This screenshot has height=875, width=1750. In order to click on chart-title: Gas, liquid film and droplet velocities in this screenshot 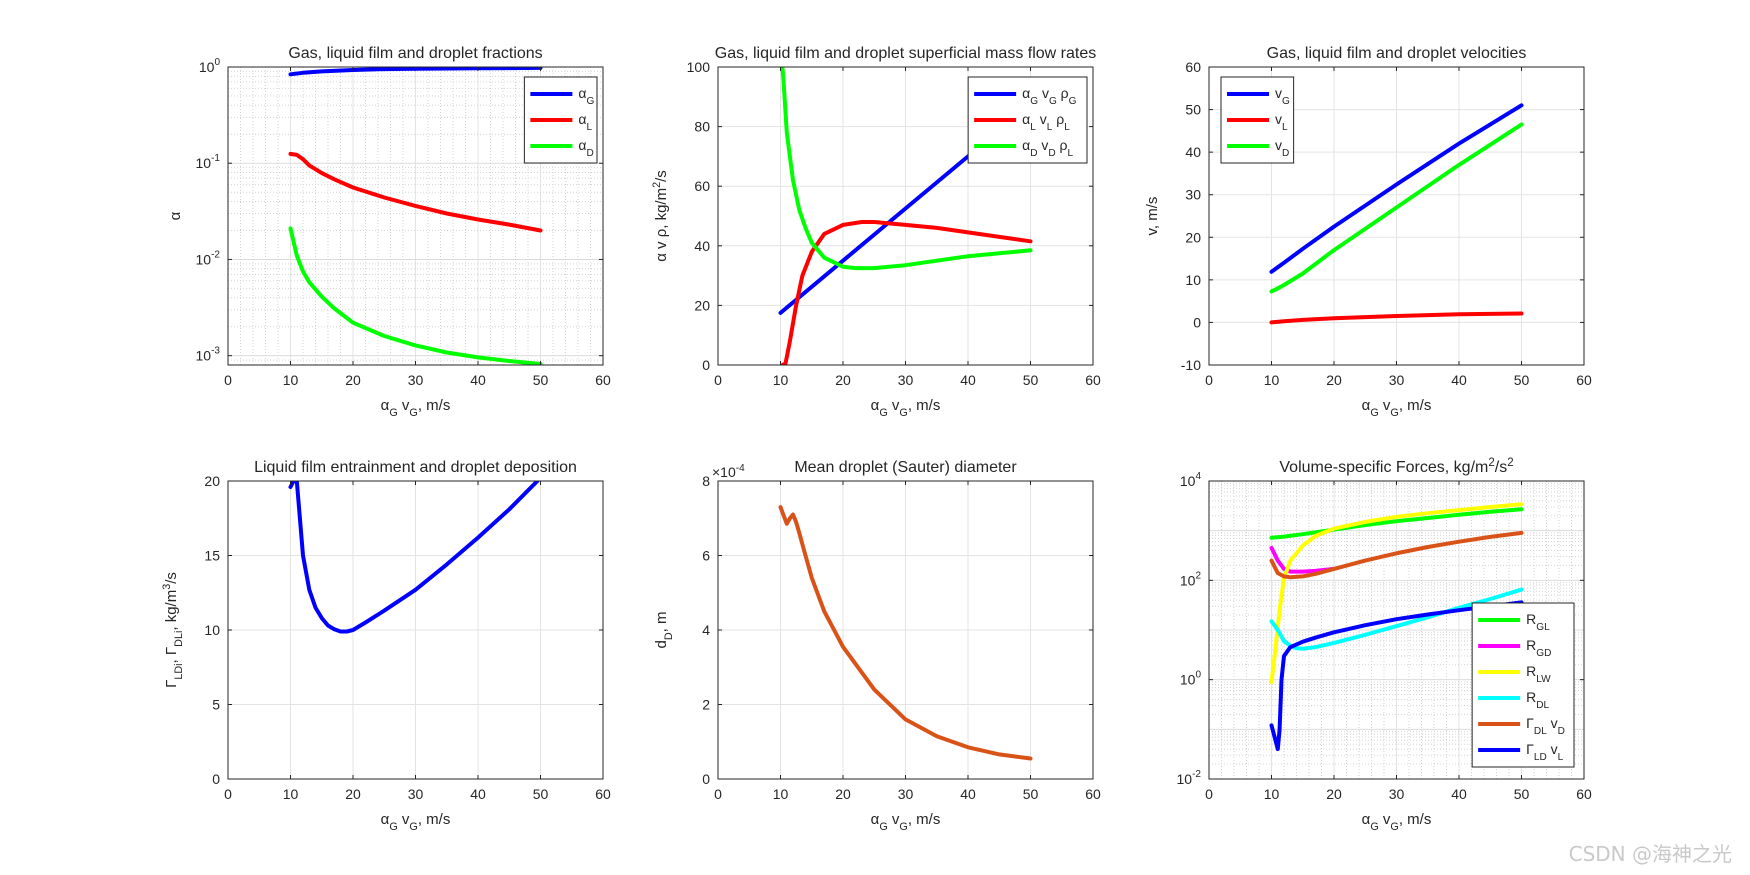, I will do `click(1397, 53)`.